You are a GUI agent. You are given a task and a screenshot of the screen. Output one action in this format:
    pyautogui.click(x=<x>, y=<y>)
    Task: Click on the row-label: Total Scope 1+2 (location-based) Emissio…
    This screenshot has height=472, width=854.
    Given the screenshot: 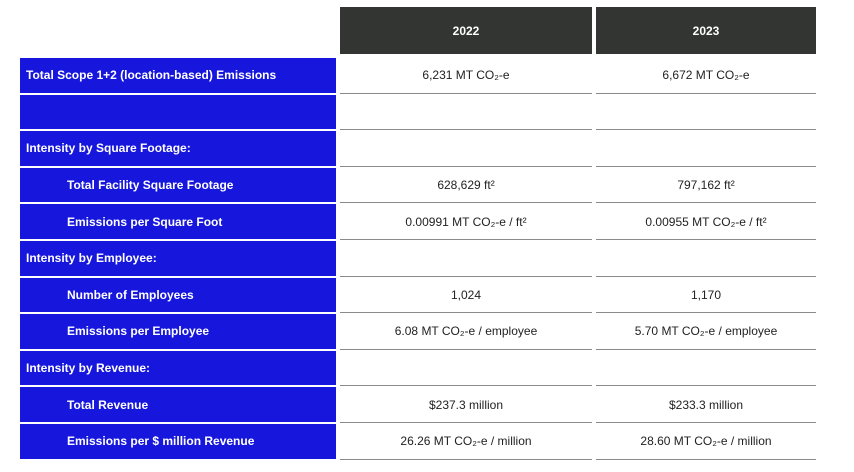 What is the action you would take?
    pyautogui.click(x=178, y=75)
    